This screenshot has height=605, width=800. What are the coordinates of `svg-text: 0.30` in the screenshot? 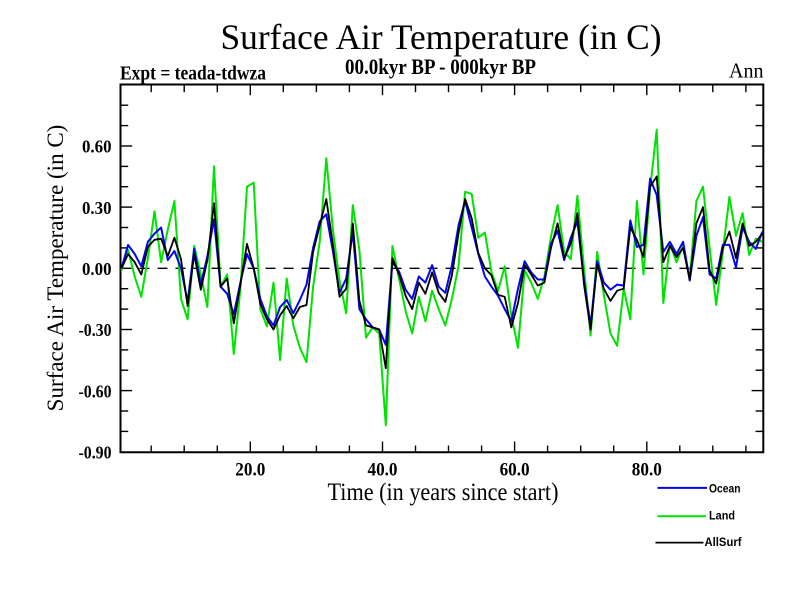 It's located at (97, 208).